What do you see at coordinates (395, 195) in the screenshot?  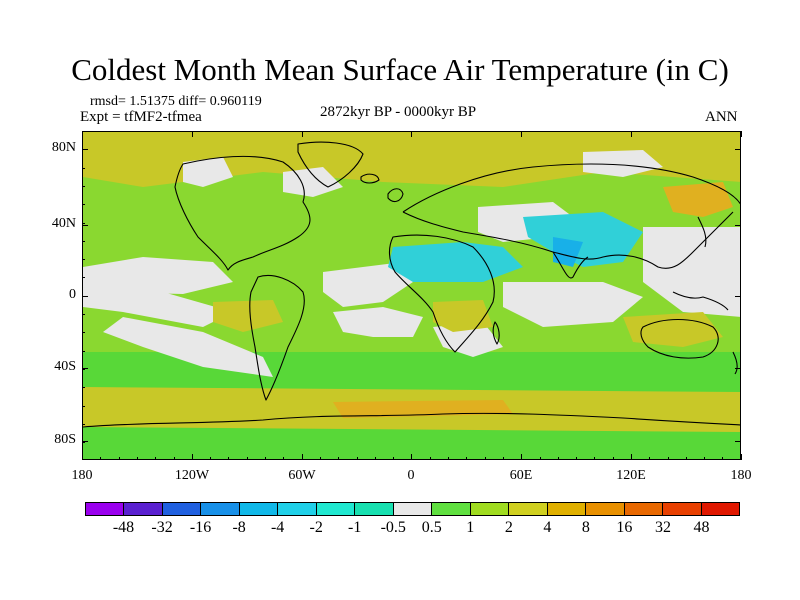 I see `britain-coastline` at bounding box center [395, 195].